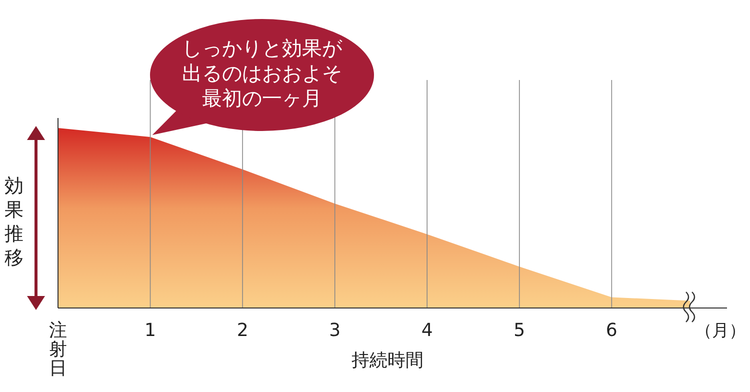  I want to click on x-tick-label: 4, so click(427, 330).